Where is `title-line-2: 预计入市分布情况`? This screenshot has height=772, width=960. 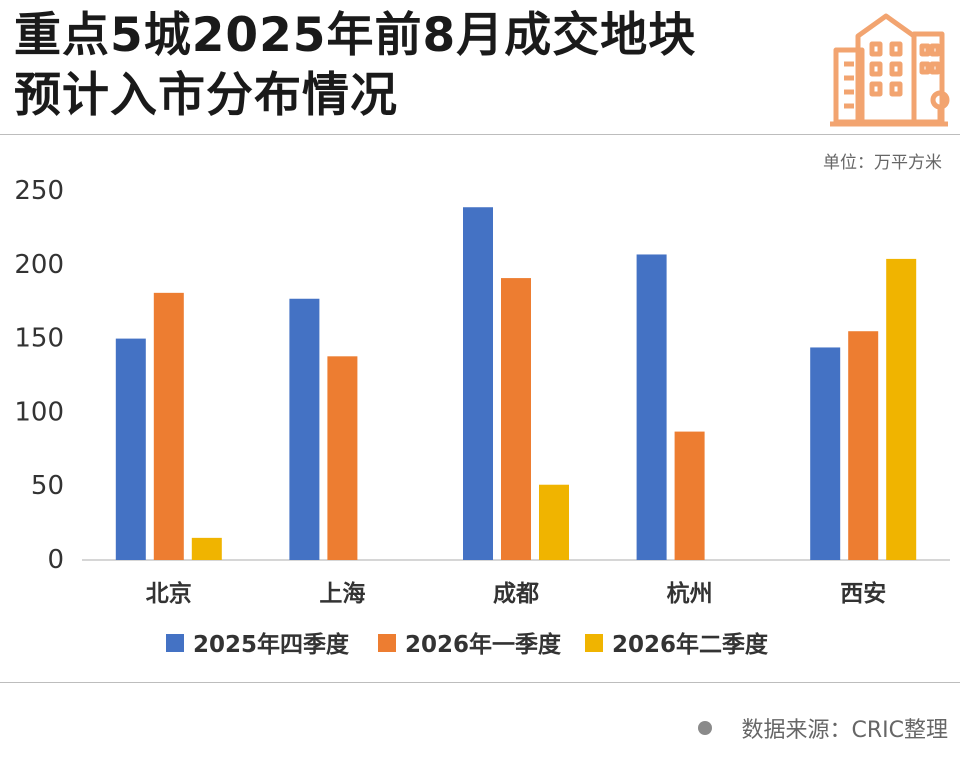 title-line-2: 预计入市分布情况 is located at coordinates (206, 95).